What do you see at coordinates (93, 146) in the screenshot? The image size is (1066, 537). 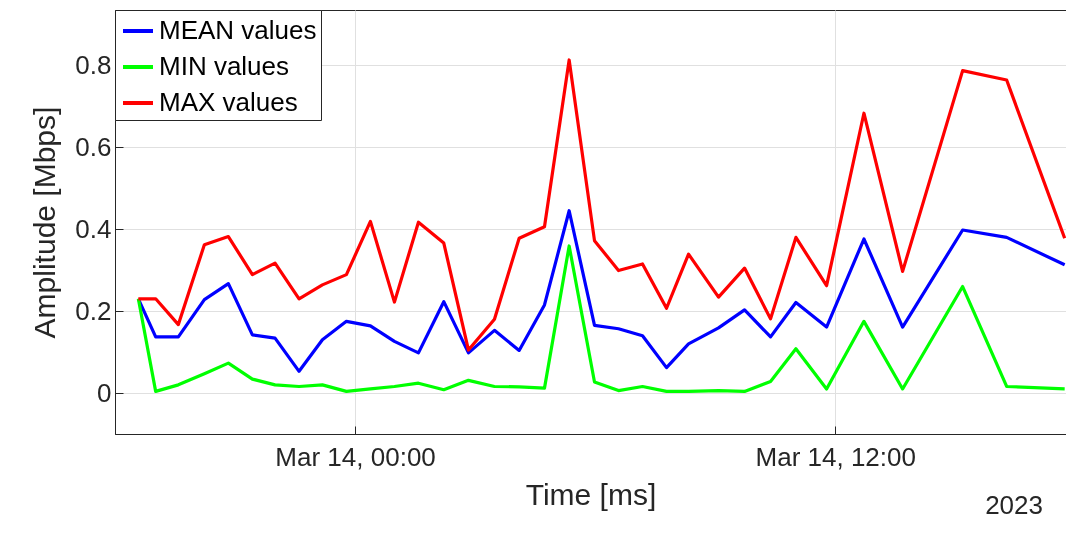 I see `y-tick-label: 0.6` at bounding box center [93, 146].